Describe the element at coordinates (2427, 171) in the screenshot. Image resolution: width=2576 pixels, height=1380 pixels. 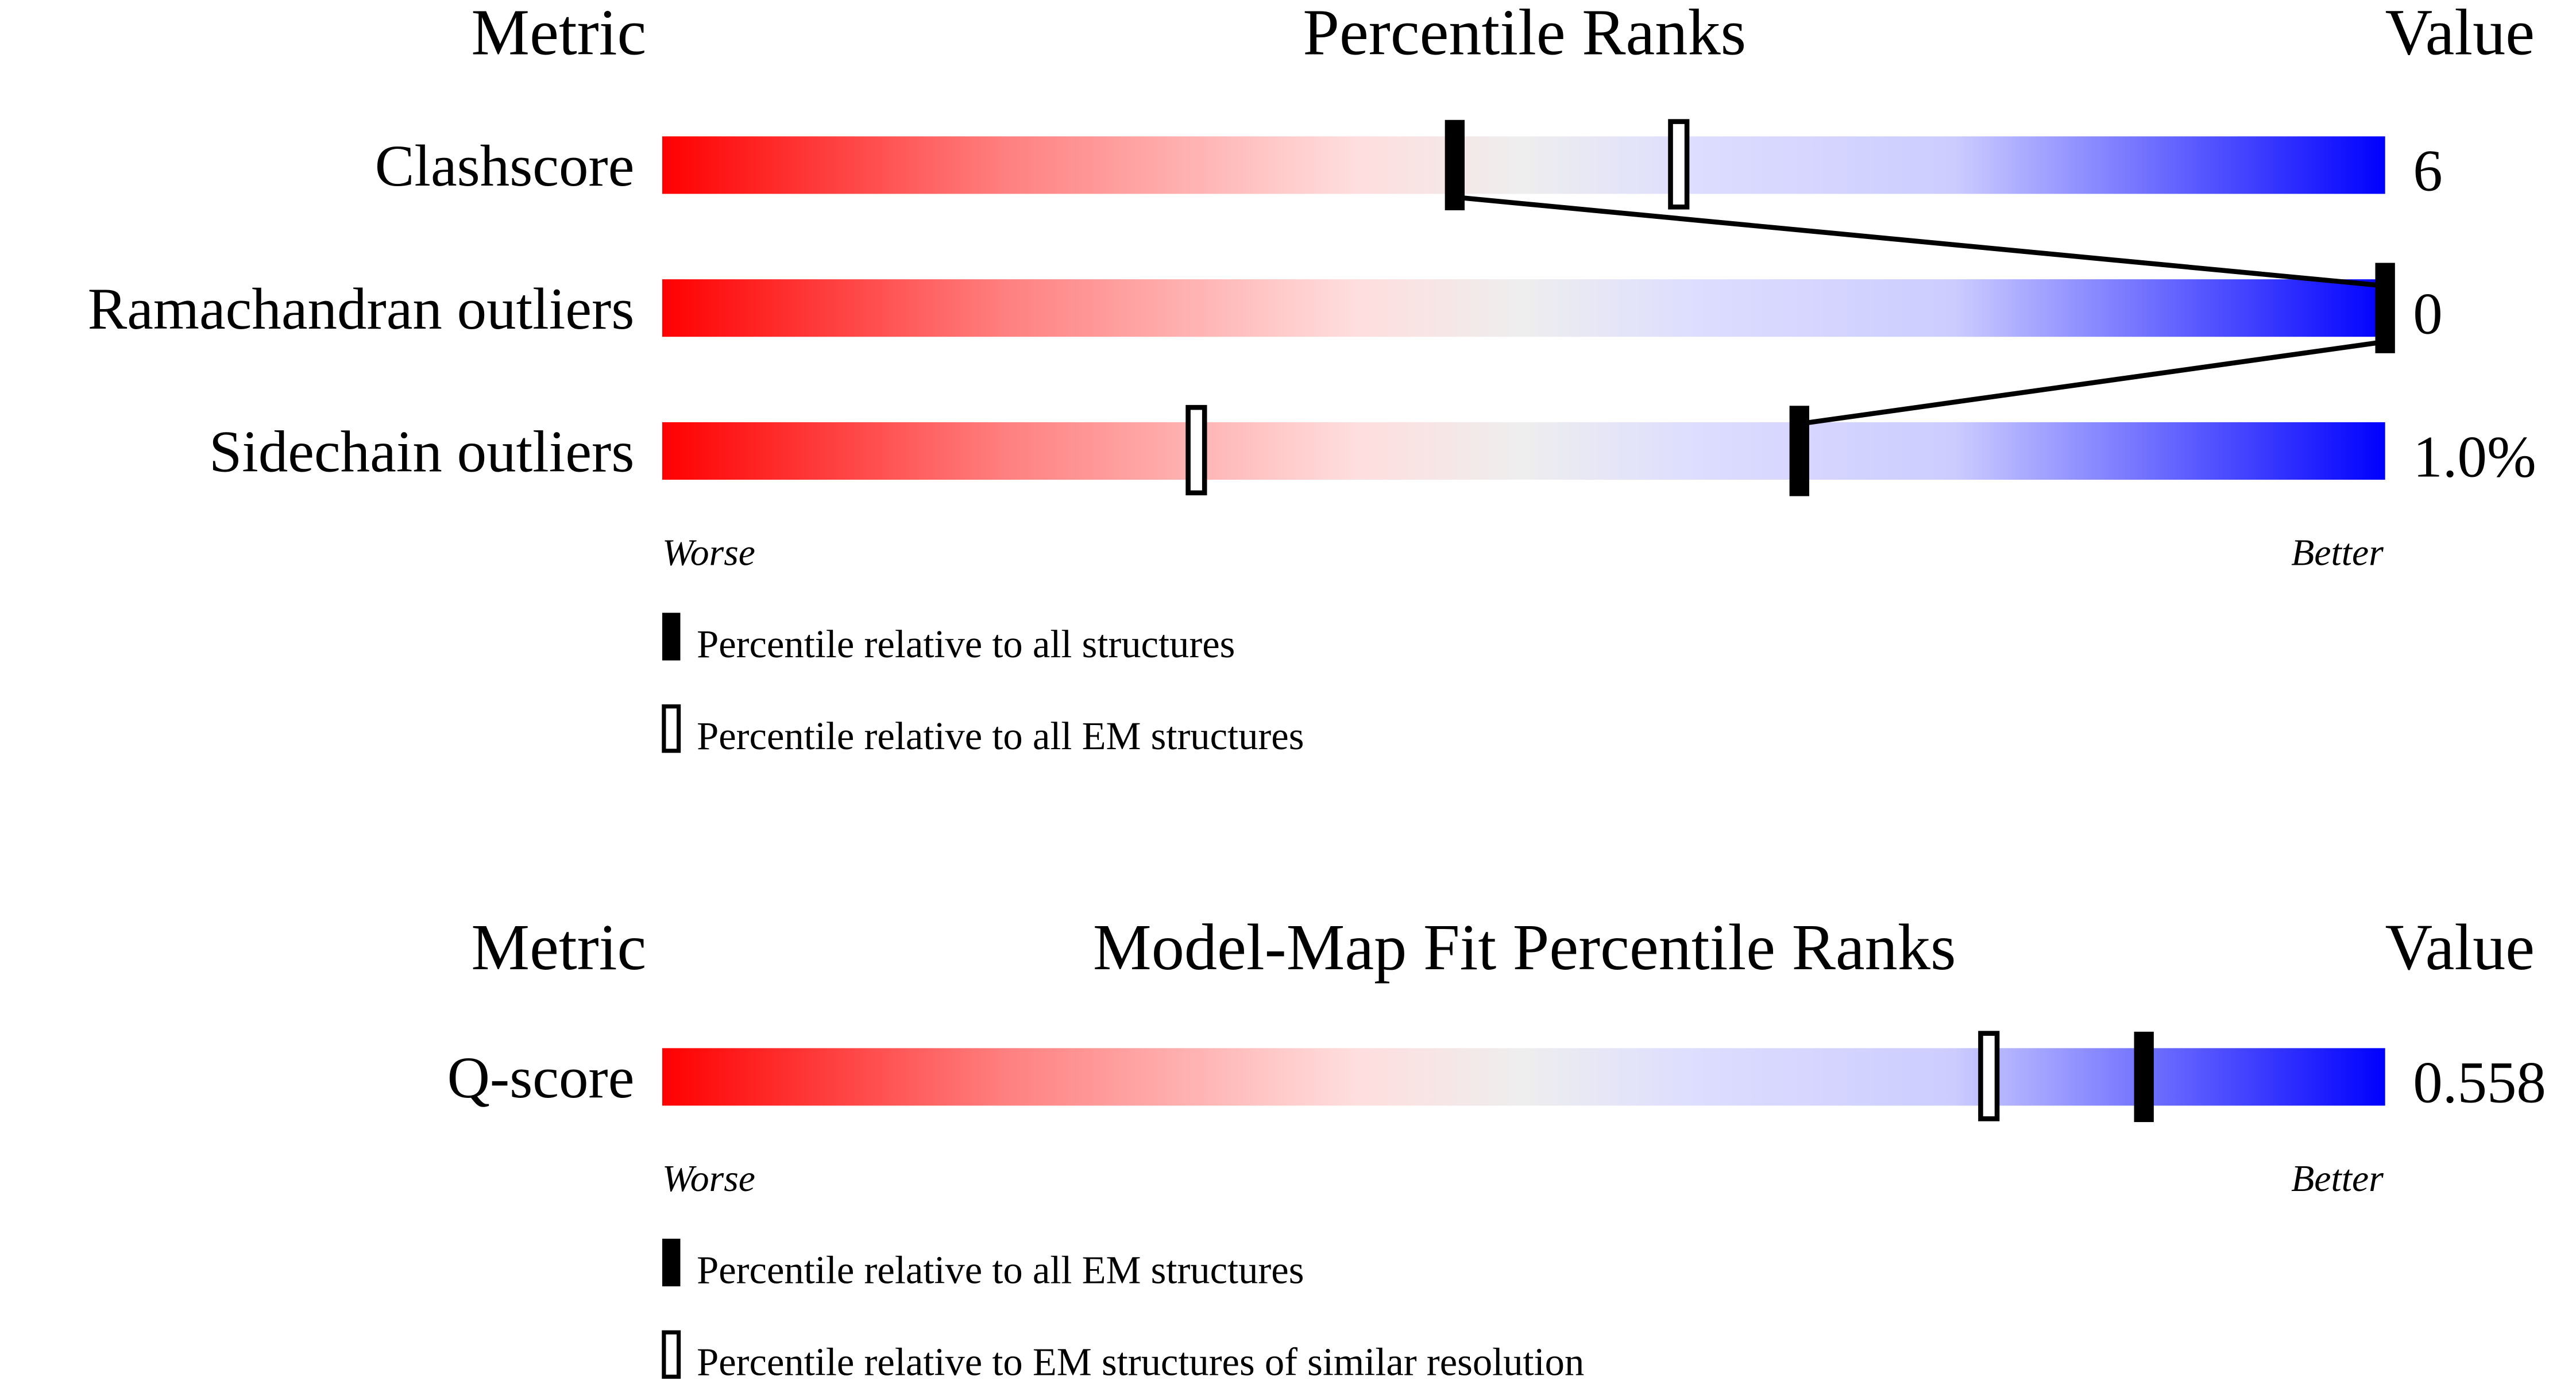
I see `metric-value: 6` at that location.